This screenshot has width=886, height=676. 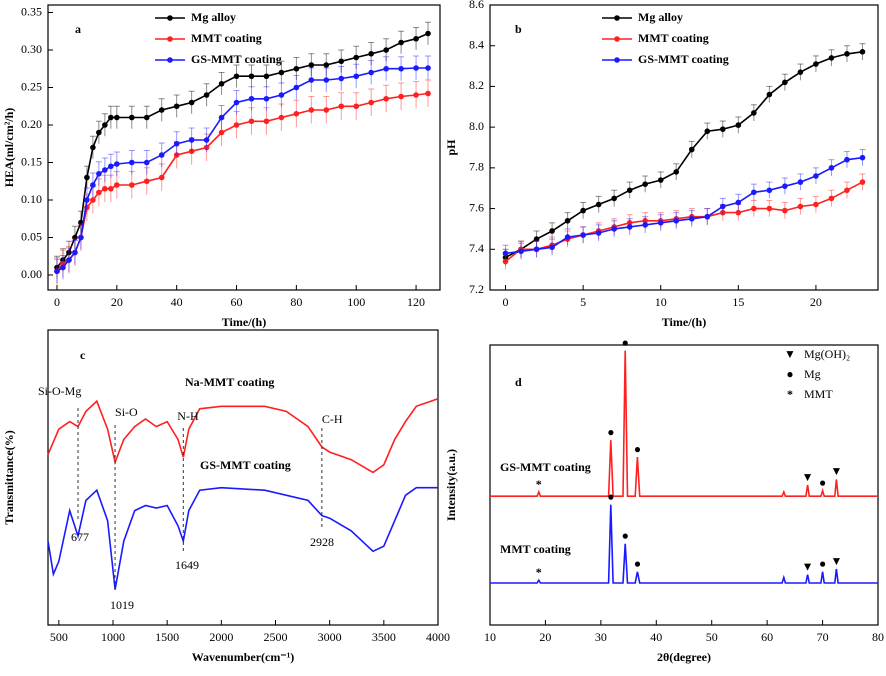 I want to click on legend-symbol: ●, so click(x=789, y=374).